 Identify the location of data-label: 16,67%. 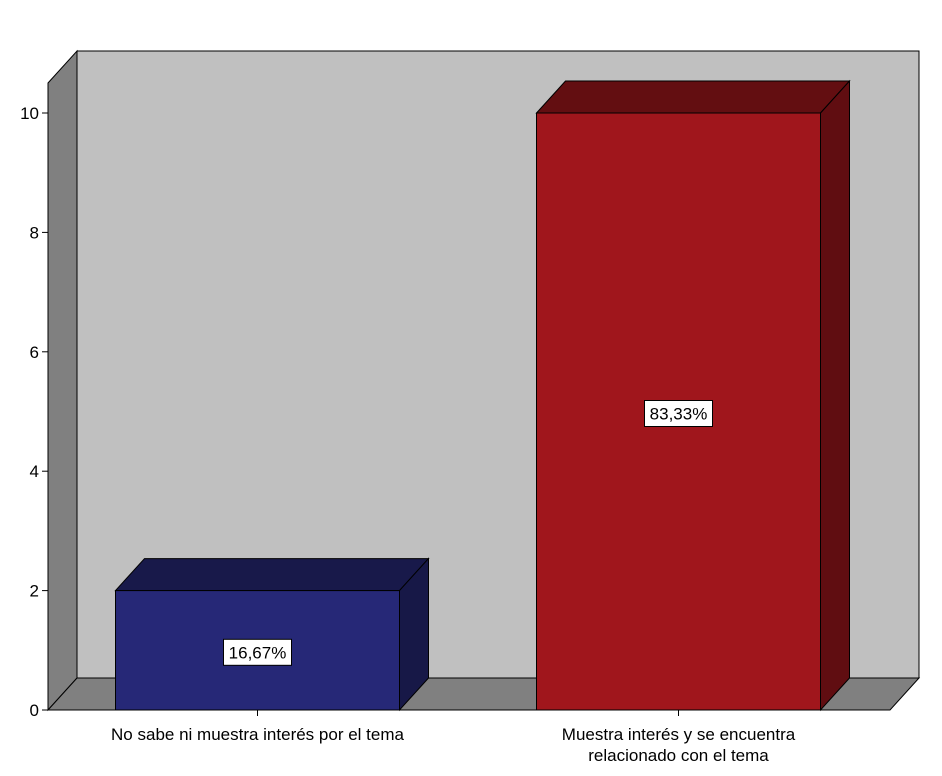
(258, 652).